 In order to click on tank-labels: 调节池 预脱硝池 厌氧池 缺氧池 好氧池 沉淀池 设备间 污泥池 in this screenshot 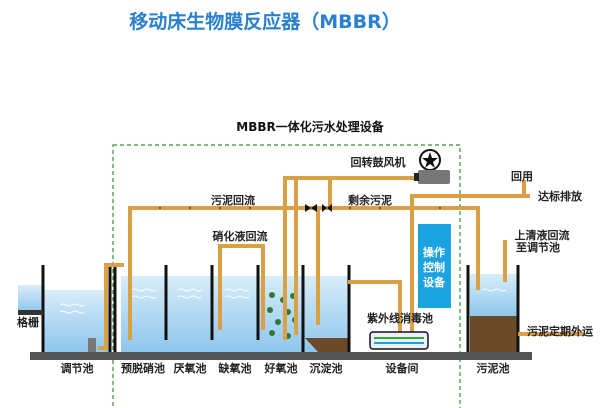, I will do `click(285, 368)`.